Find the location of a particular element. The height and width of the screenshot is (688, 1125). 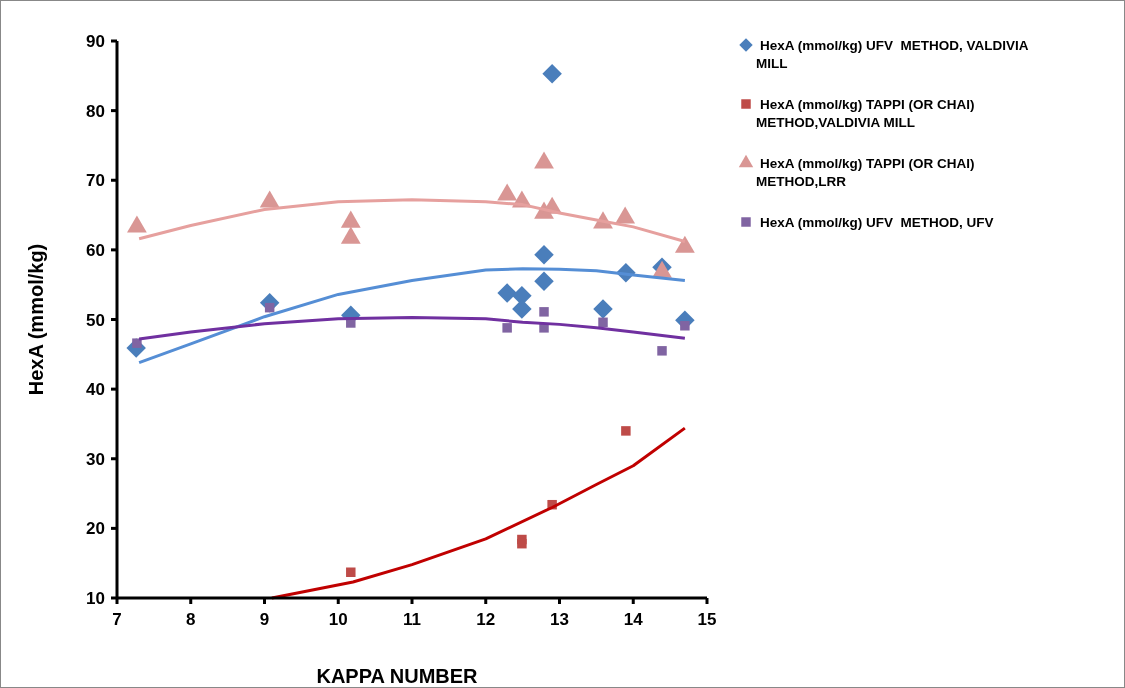

y-tick-label: 50 is located at coordinates (95, 320).